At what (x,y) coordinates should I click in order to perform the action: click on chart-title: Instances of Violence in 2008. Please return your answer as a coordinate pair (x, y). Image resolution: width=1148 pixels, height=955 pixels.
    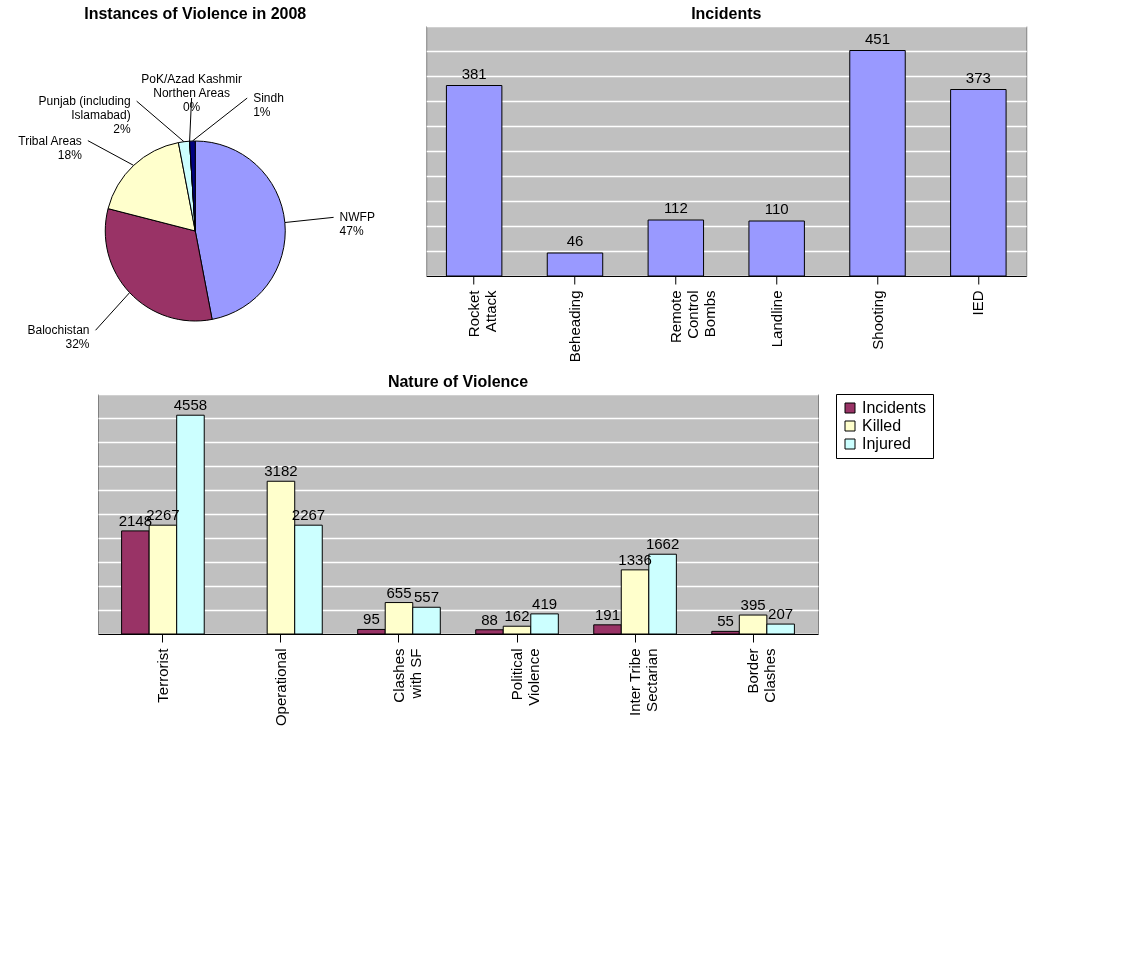
    Looking at the image, I should click on (195, 13).